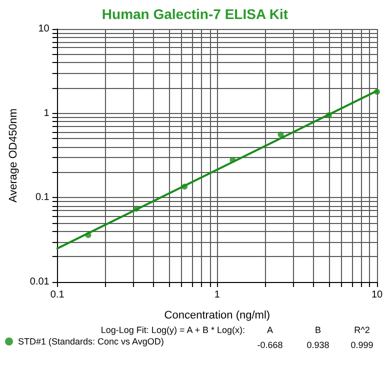  I want to click on text: A, so click(270, 330).